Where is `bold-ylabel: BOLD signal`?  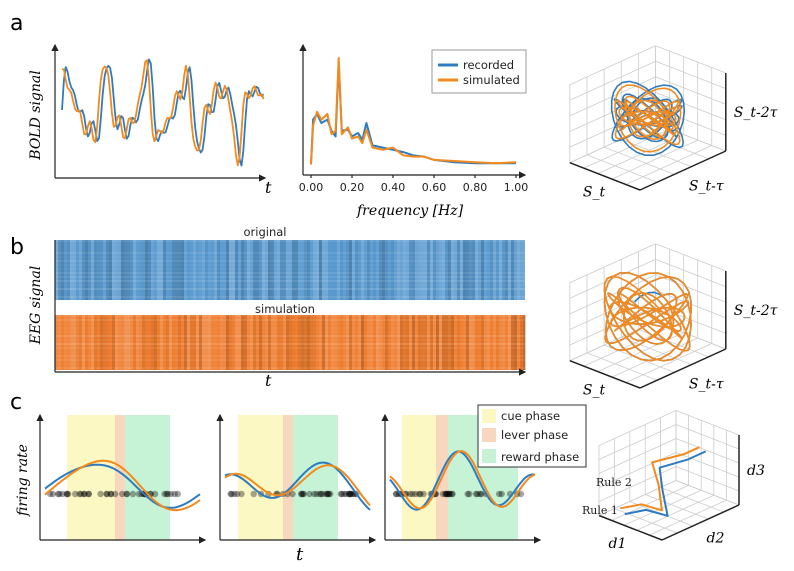 bold-ylabel: BOLD signal is located at coordinates (36, 115).